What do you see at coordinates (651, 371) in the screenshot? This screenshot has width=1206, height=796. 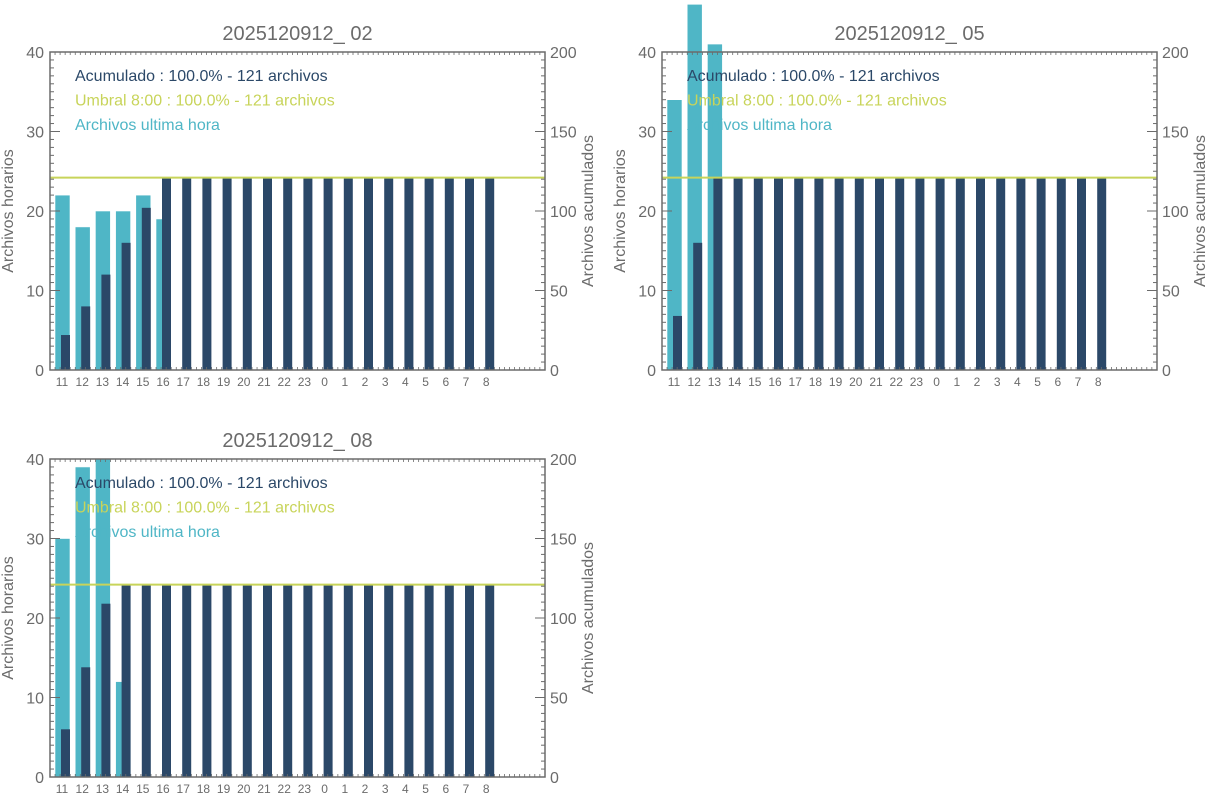 I see `left-tick-label: 0` at bounding box center [651, 371].